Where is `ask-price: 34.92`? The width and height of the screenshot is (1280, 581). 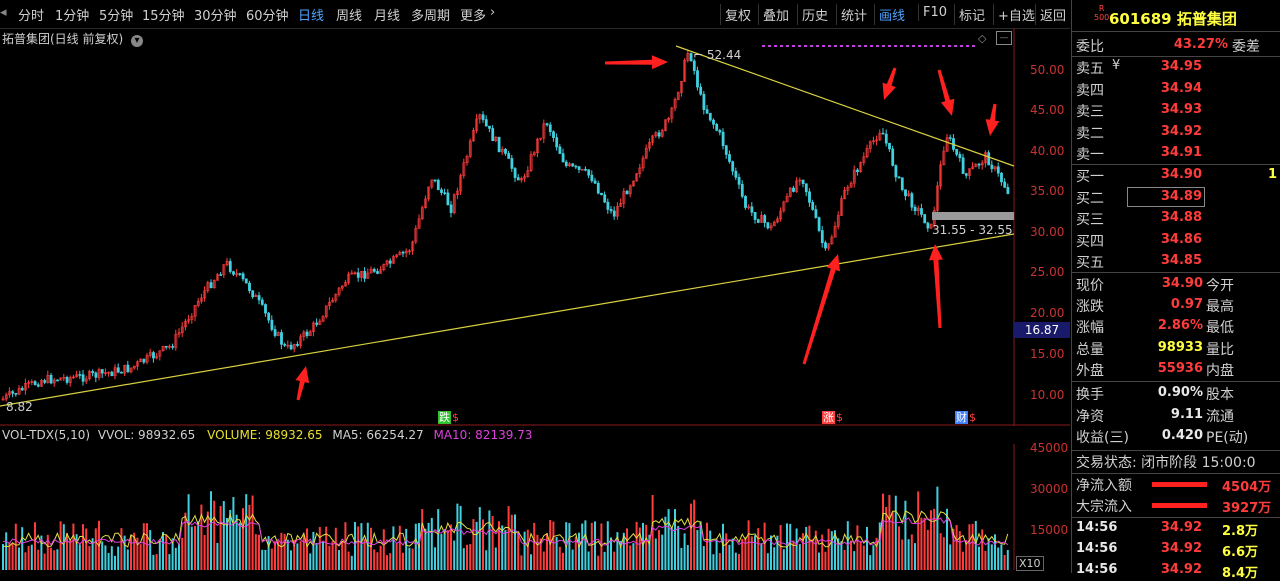
ask-price: 34.92 is located at coordinates (1181, 131).